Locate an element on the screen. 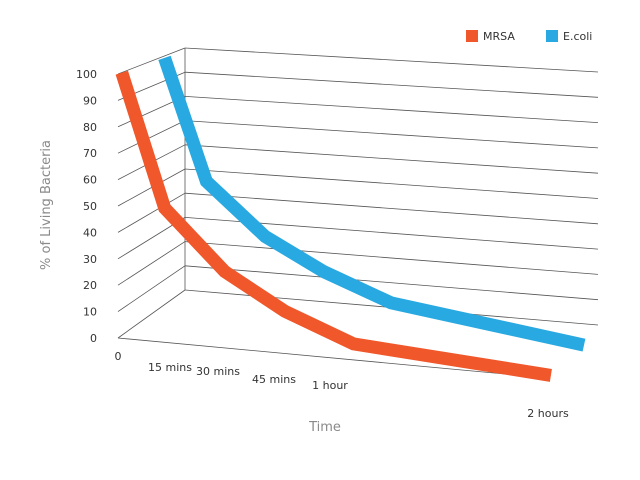 The width and height of the screenshot is (640, 480). x-tick-label: 2 hours is located at coordinates (548, 413).